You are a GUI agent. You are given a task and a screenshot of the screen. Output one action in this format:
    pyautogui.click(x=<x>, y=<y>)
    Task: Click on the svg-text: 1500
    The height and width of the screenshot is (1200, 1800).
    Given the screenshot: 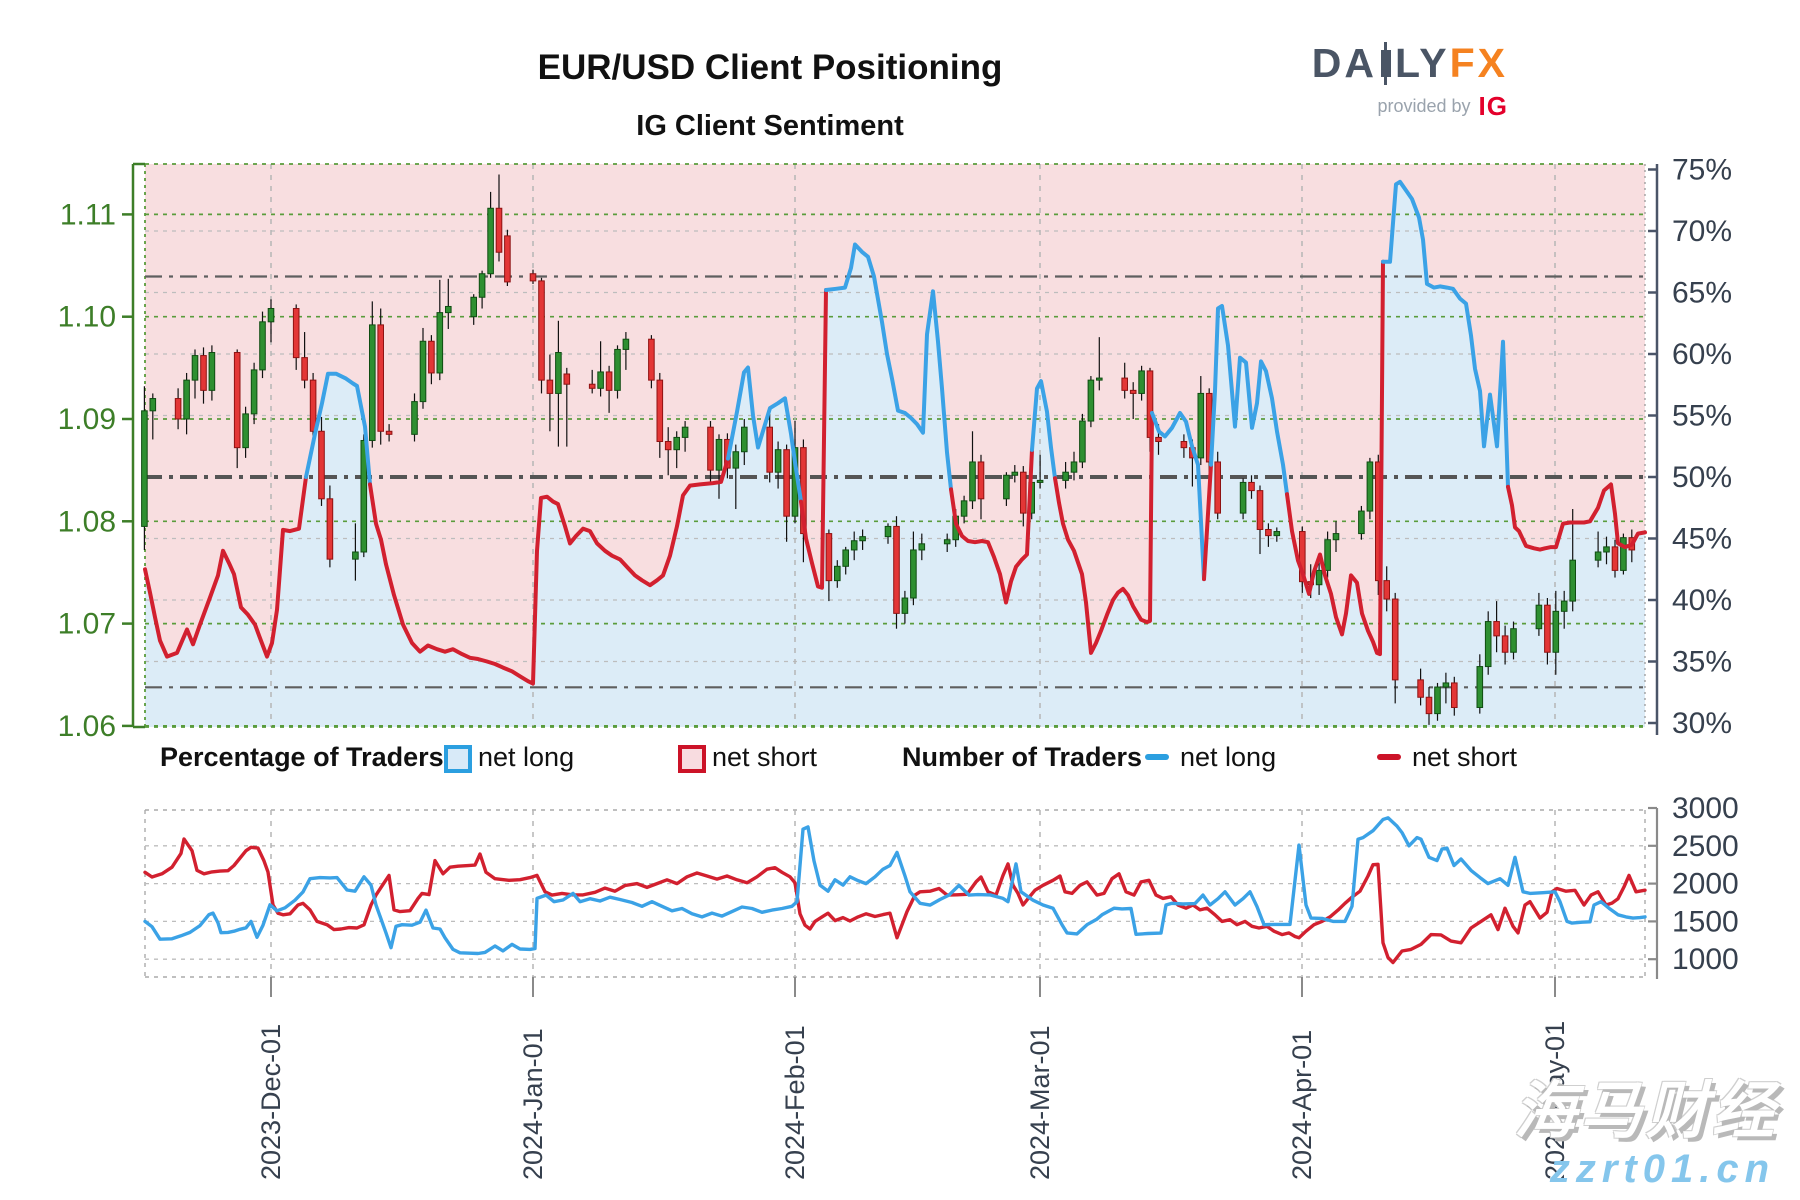 What is the action you would take?
    pyautogui.click(x=1705, y=921)
    